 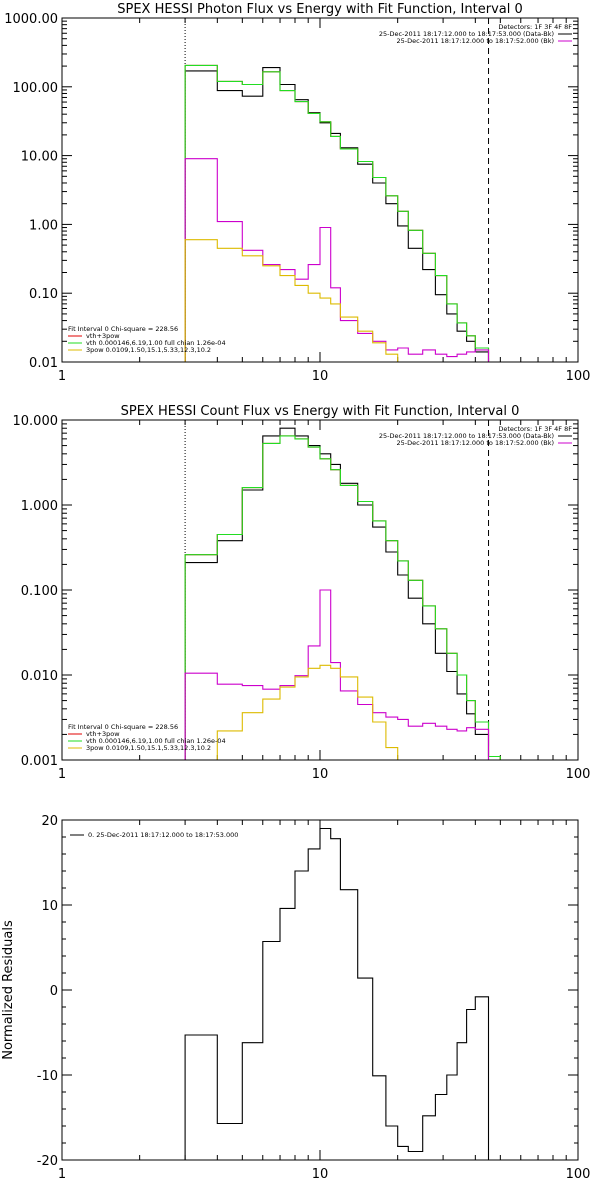 I want to click on y-tick-label: -10, so click(x=47, y=1076).